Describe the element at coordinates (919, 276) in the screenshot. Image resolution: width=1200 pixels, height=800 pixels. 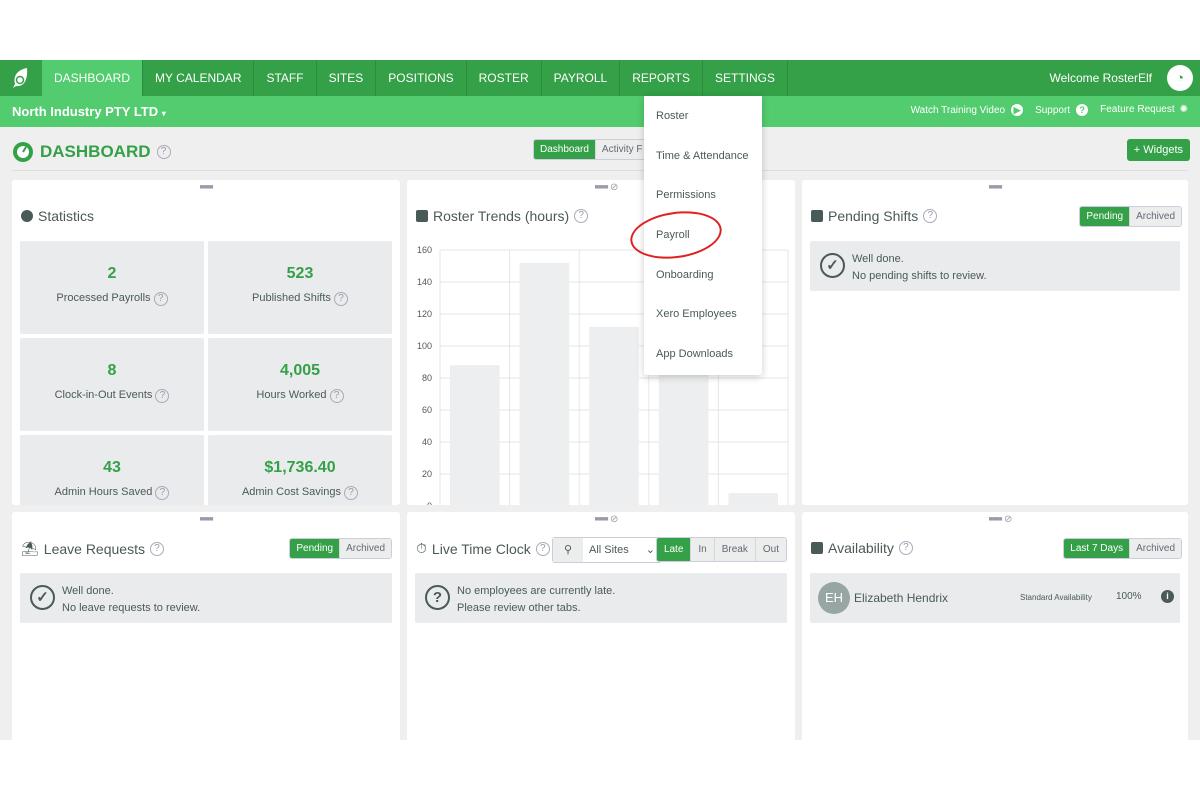
I see `message-line: No pending shifts to review.` at that location.